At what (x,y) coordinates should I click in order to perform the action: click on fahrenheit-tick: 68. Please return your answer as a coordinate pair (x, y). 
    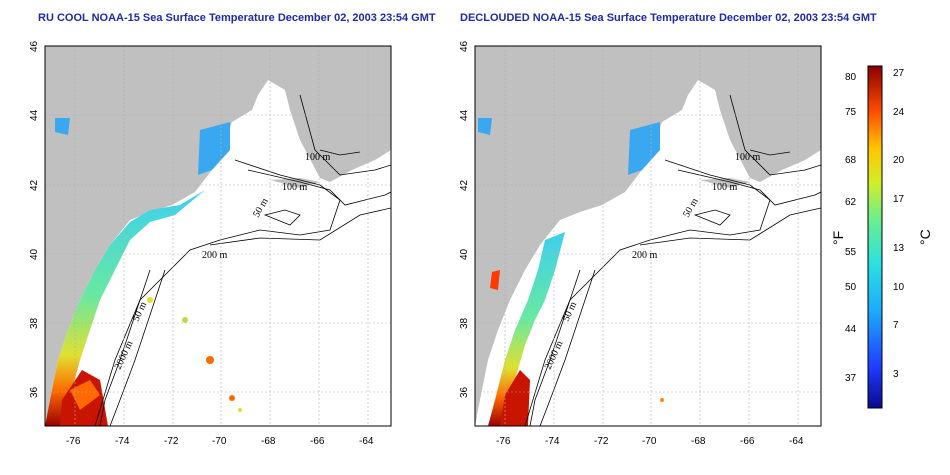
    Looking at the image, I should click on (851, 160).